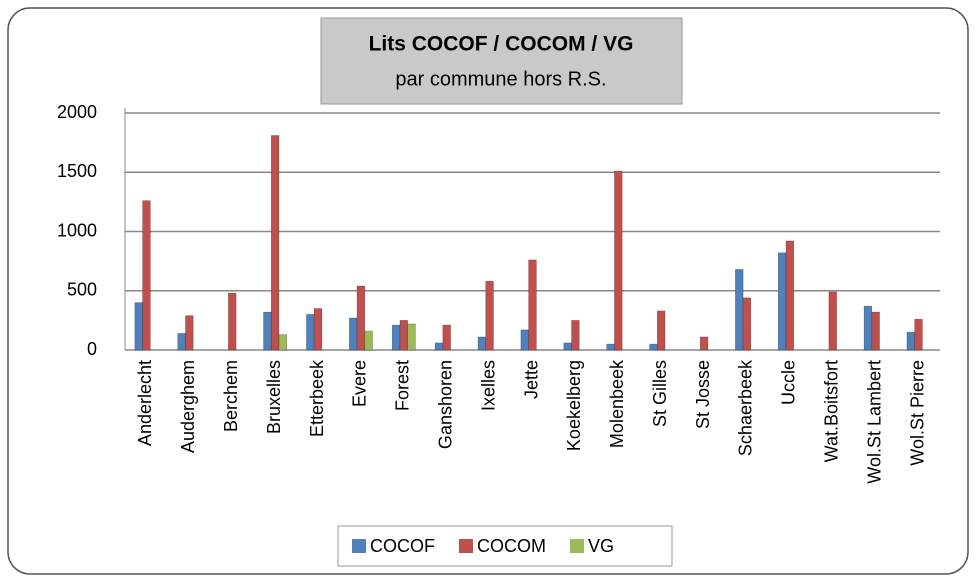  What do you see at coordinates (145, 403) in the screenshot?
I see `x-tick-label: Anderlecht` at bounding box center [145, 403].